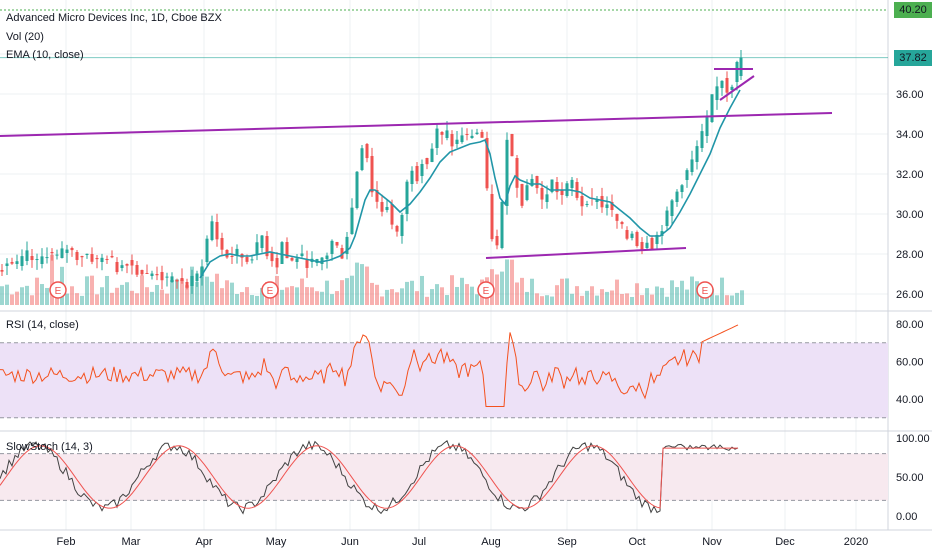 The height and width of the screenshot is (550, 932). I want to click on time-tick-label: Mar, so click(131, 542).